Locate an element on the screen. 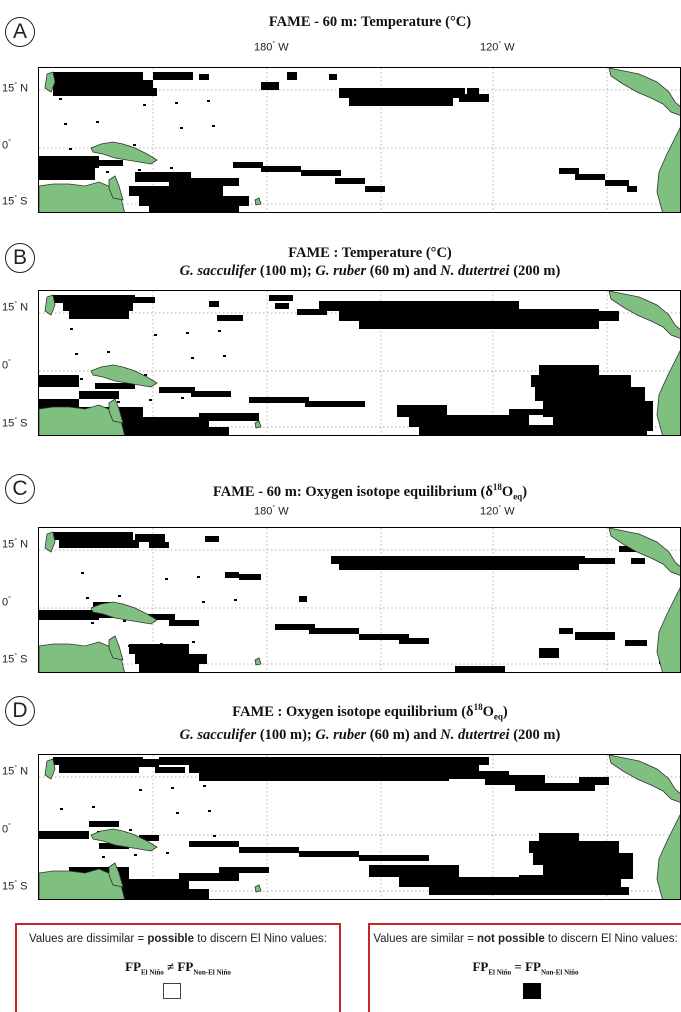 This screenshot has height=1012, width=681. cape-york-land is located at coordinates (116, 875).